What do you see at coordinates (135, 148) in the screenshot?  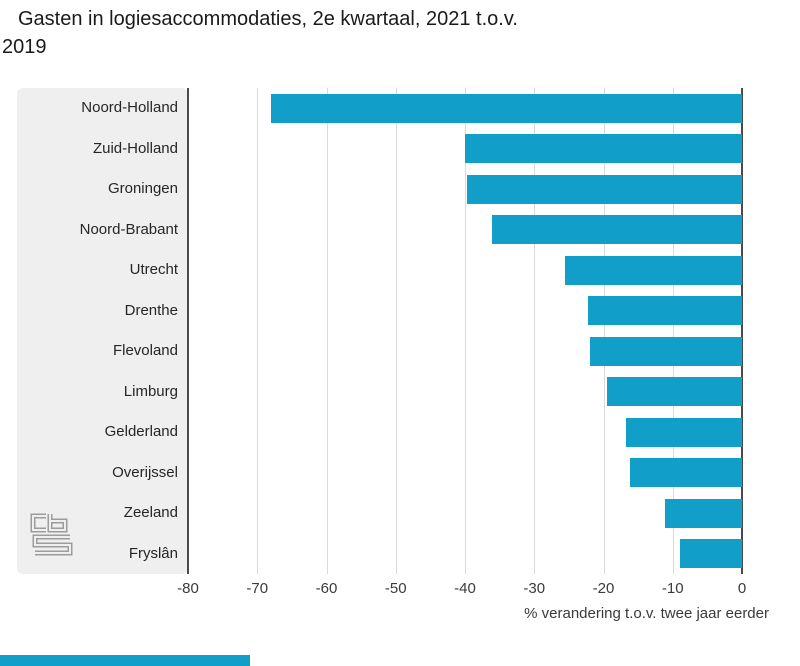 I see `category-label-zuid-holland: Zuid-Holland` at bounding box center [135, 148].